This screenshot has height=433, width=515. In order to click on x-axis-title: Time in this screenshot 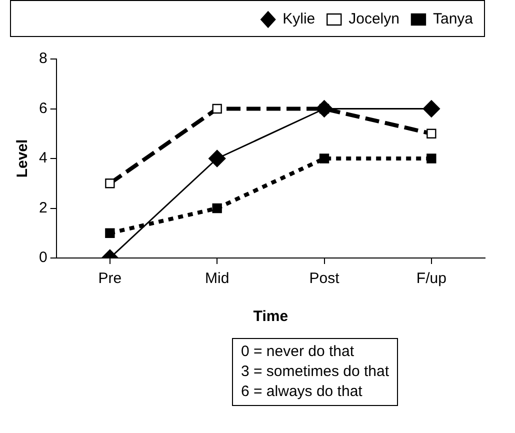, I will do `click(270, 317)`.